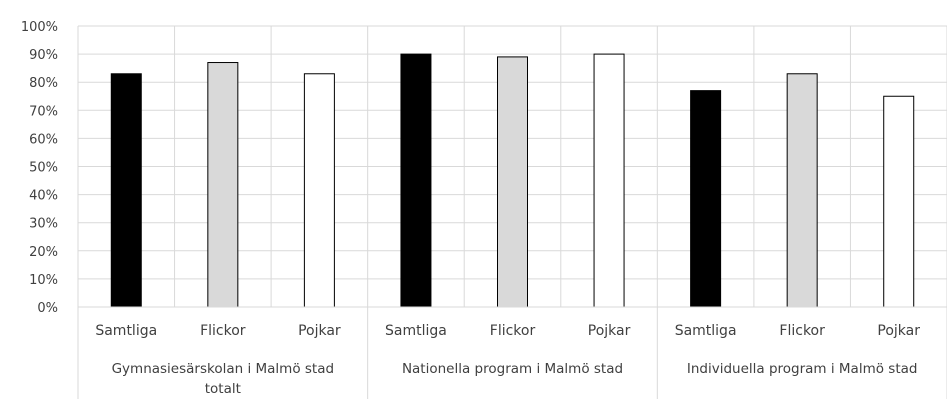 This screenshot has width=947, height=399. Describe the element at coordinates (43, 111) in the screenshot. I see `y-tick-label: 70%` at that location.